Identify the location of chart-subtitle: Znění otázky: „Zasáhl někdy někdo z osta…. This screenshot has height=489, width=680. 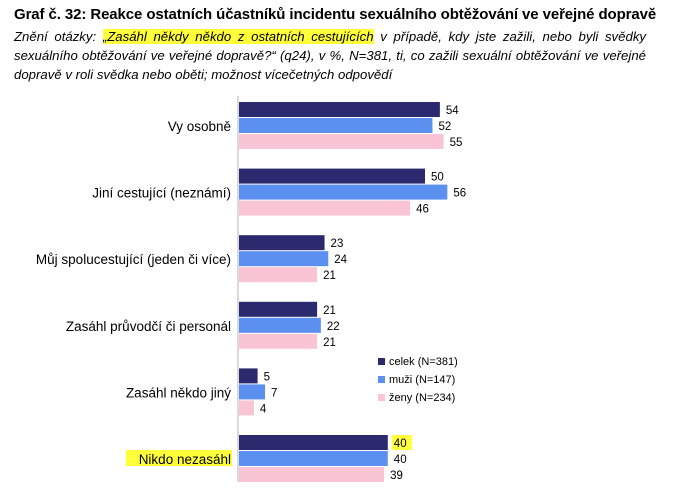
(330, 55).